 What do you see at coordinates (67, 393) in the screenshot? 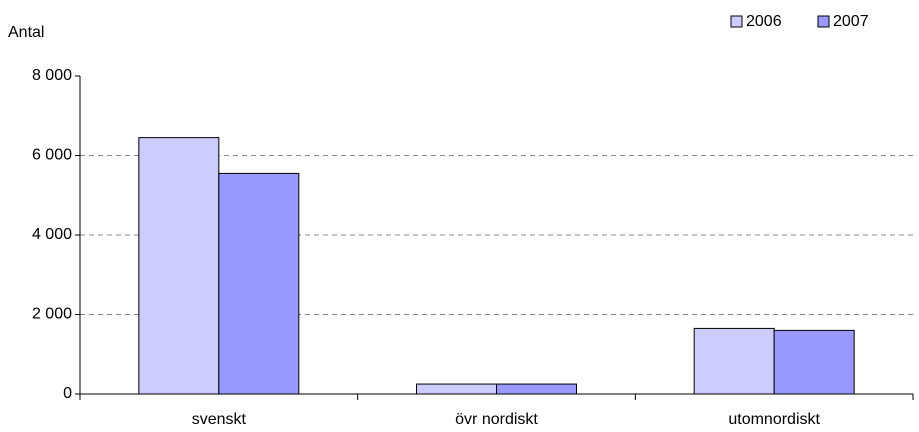
I see `y-tick-label: 0` at bounding box center [67, 393].